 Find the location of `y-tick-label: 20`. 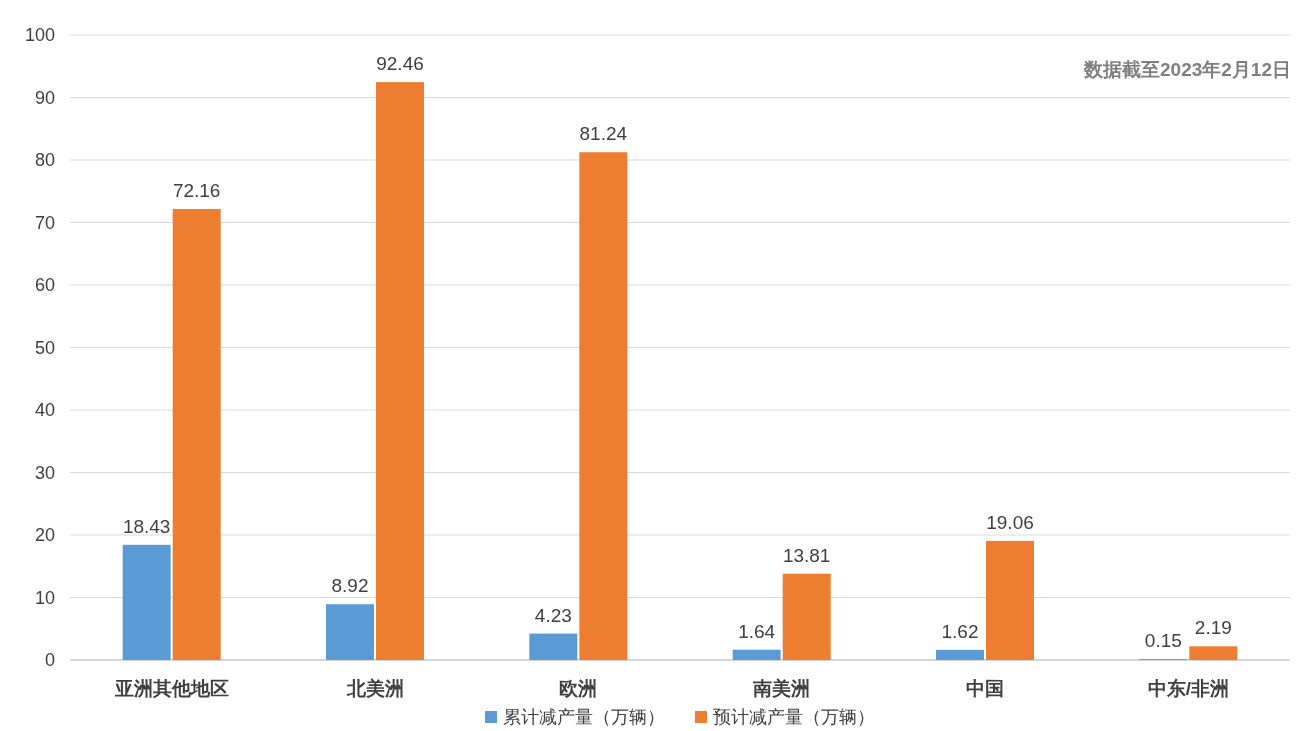

y-tick-label: 20 is located at coordinates (44, 535).